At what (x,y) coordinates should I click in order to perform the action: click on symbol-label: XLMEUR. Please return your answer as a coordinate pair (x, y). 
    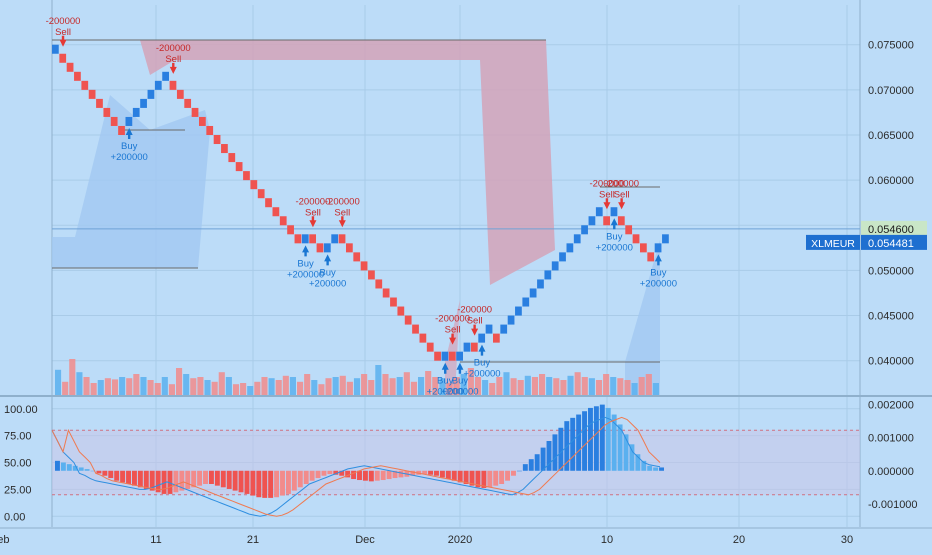
    Looking at the image, I should click on (833, 244).